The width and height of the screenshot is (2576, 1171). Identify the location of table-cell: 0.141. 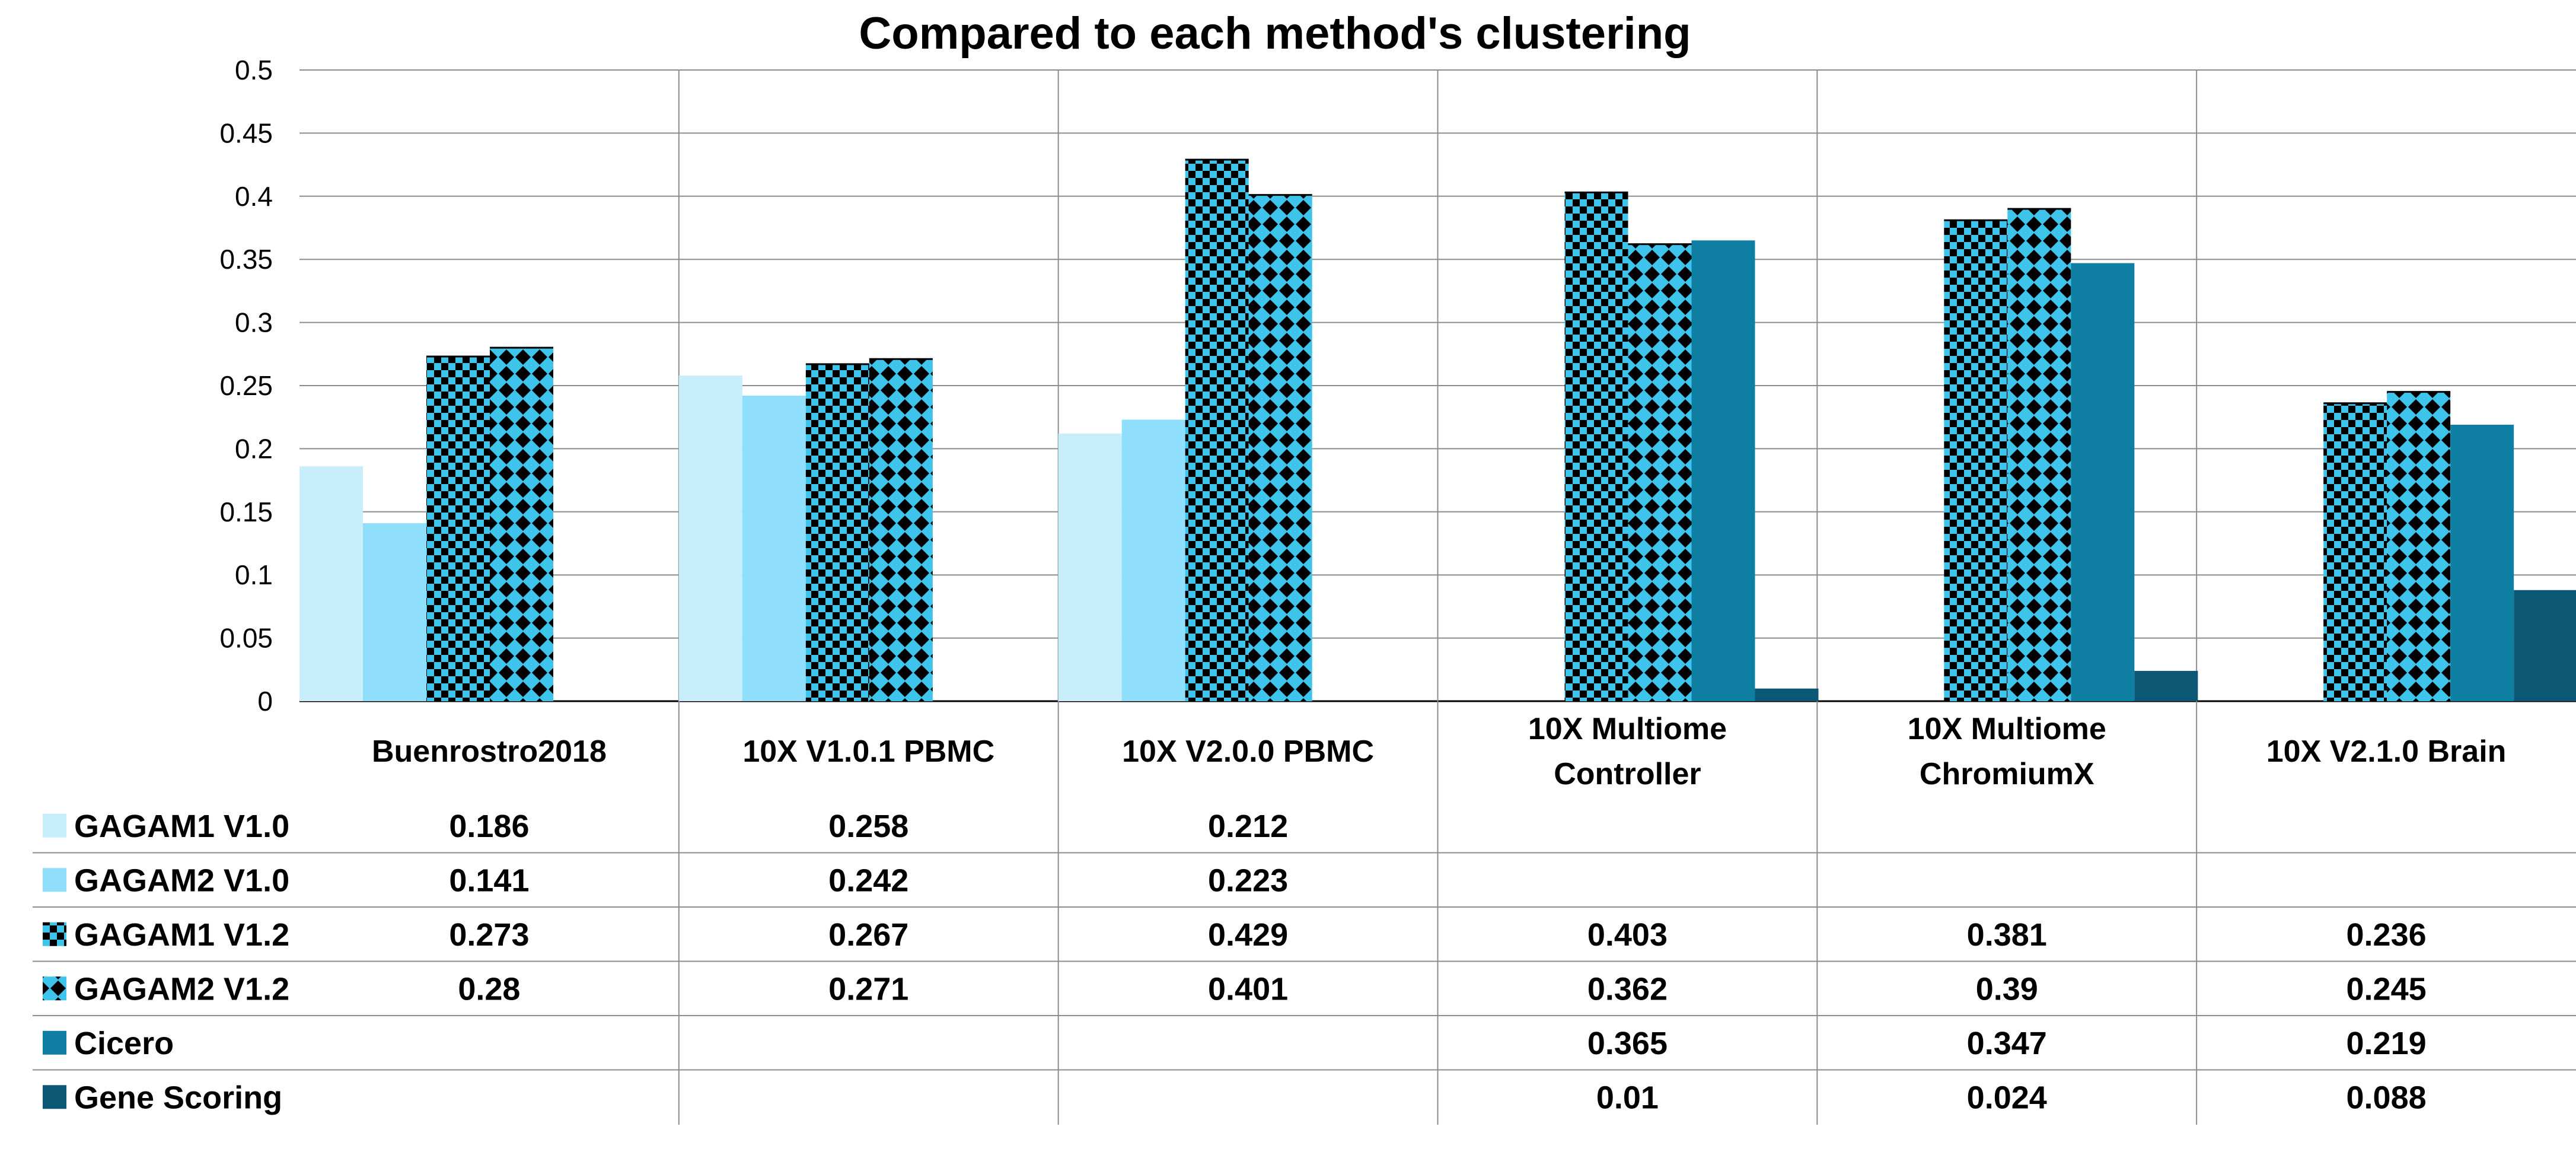
(489, 880).